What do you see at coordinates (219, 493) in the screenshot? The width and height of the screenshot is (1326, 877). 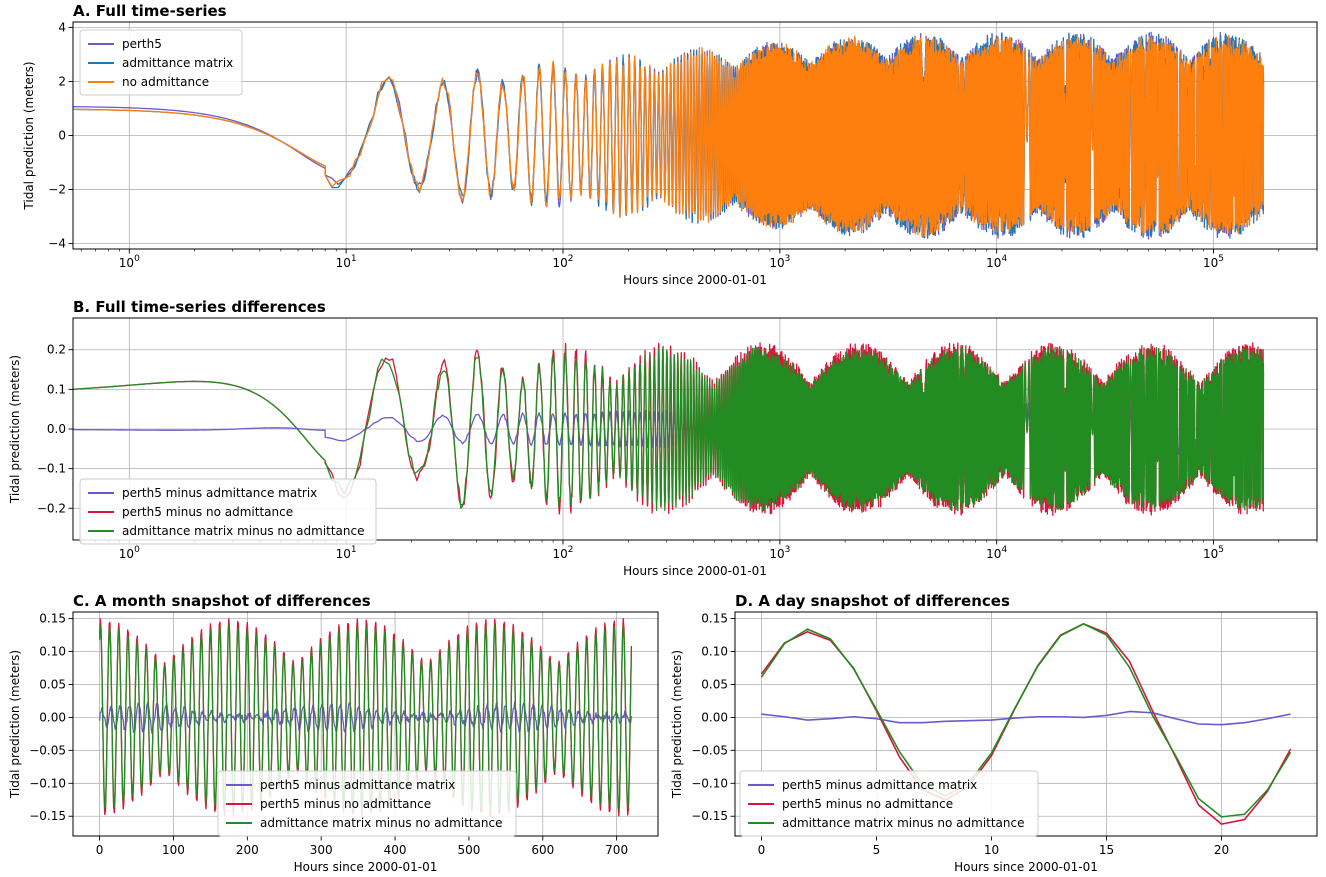 I see `panel-b-legend-label-0: perth5 minus admittance matrix` at bounding box center [219, 493].